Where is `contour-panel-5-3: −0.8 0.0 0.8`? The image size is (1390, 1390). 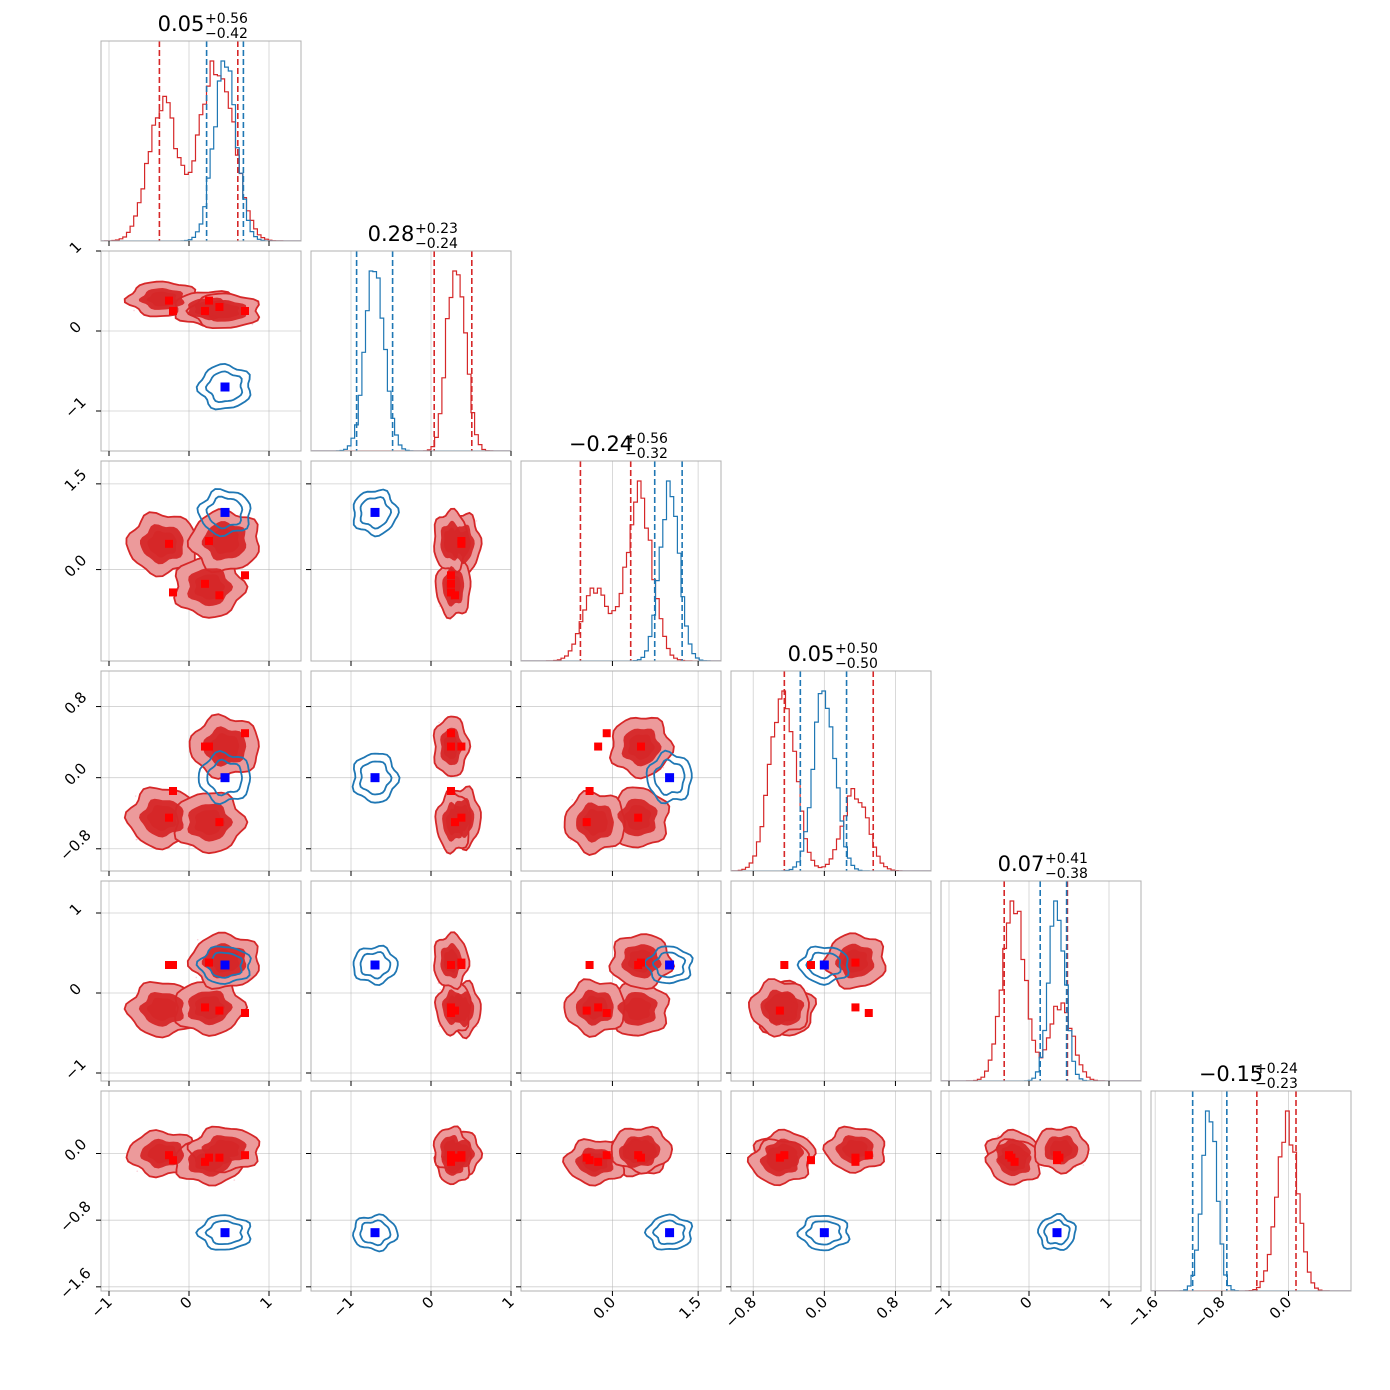 contour-panel-5-3: −0.8 0.0 0.8 is located at coordinates (827, 1211).